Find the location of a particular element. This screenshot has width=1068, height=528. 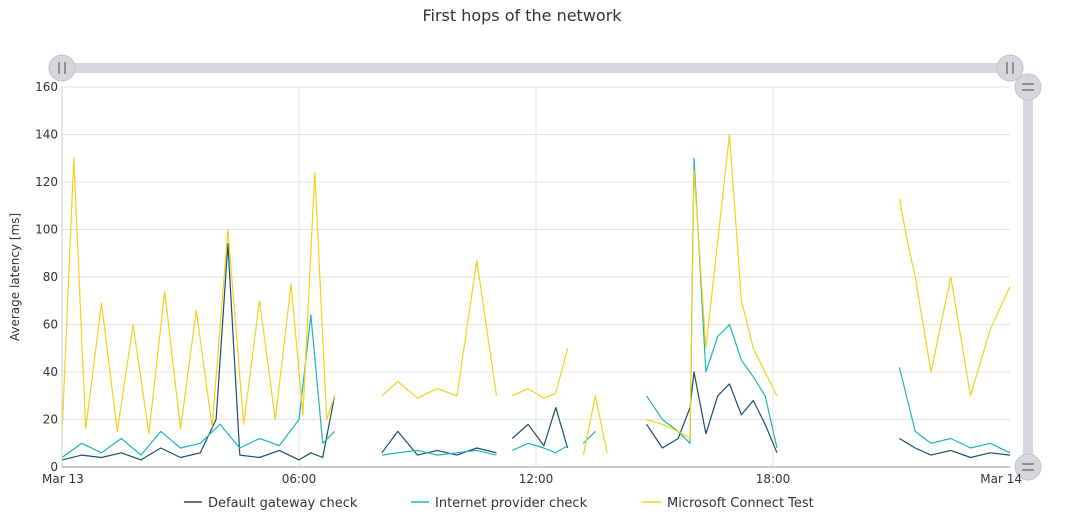

y-axis-label: Average latency [ms] is located at coordinates (15, 277).